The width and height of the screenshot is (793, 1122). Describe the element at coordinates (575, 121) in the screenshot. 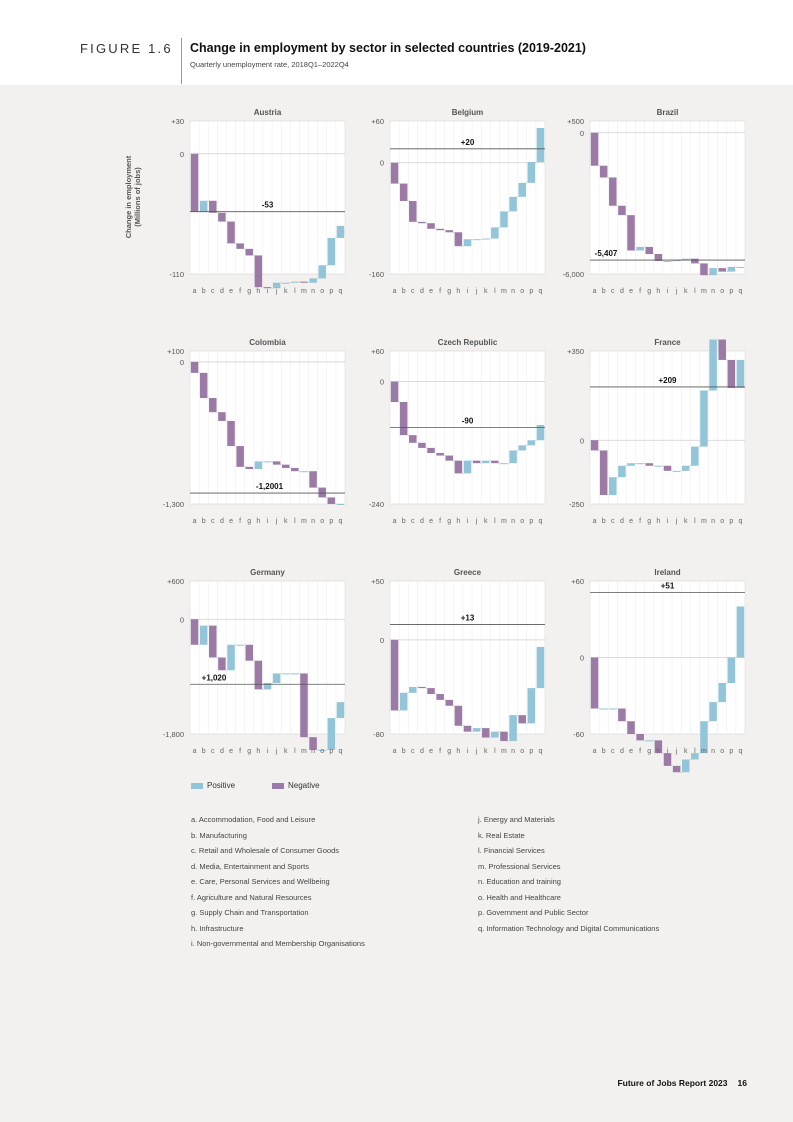

I see `y-tick-label: +500` at that location.